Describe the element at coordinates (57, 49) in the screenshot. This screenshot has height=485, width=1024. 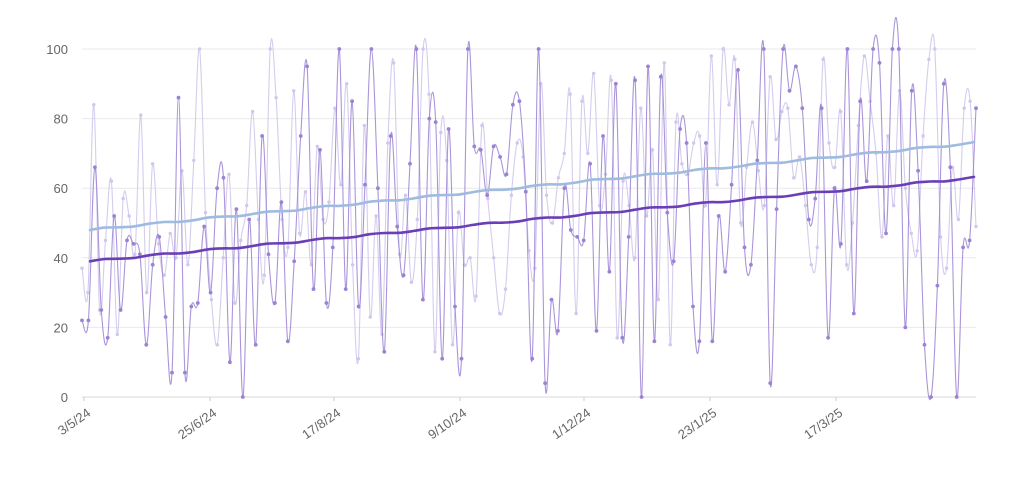
I see `y-tick-label: 100` at that location.